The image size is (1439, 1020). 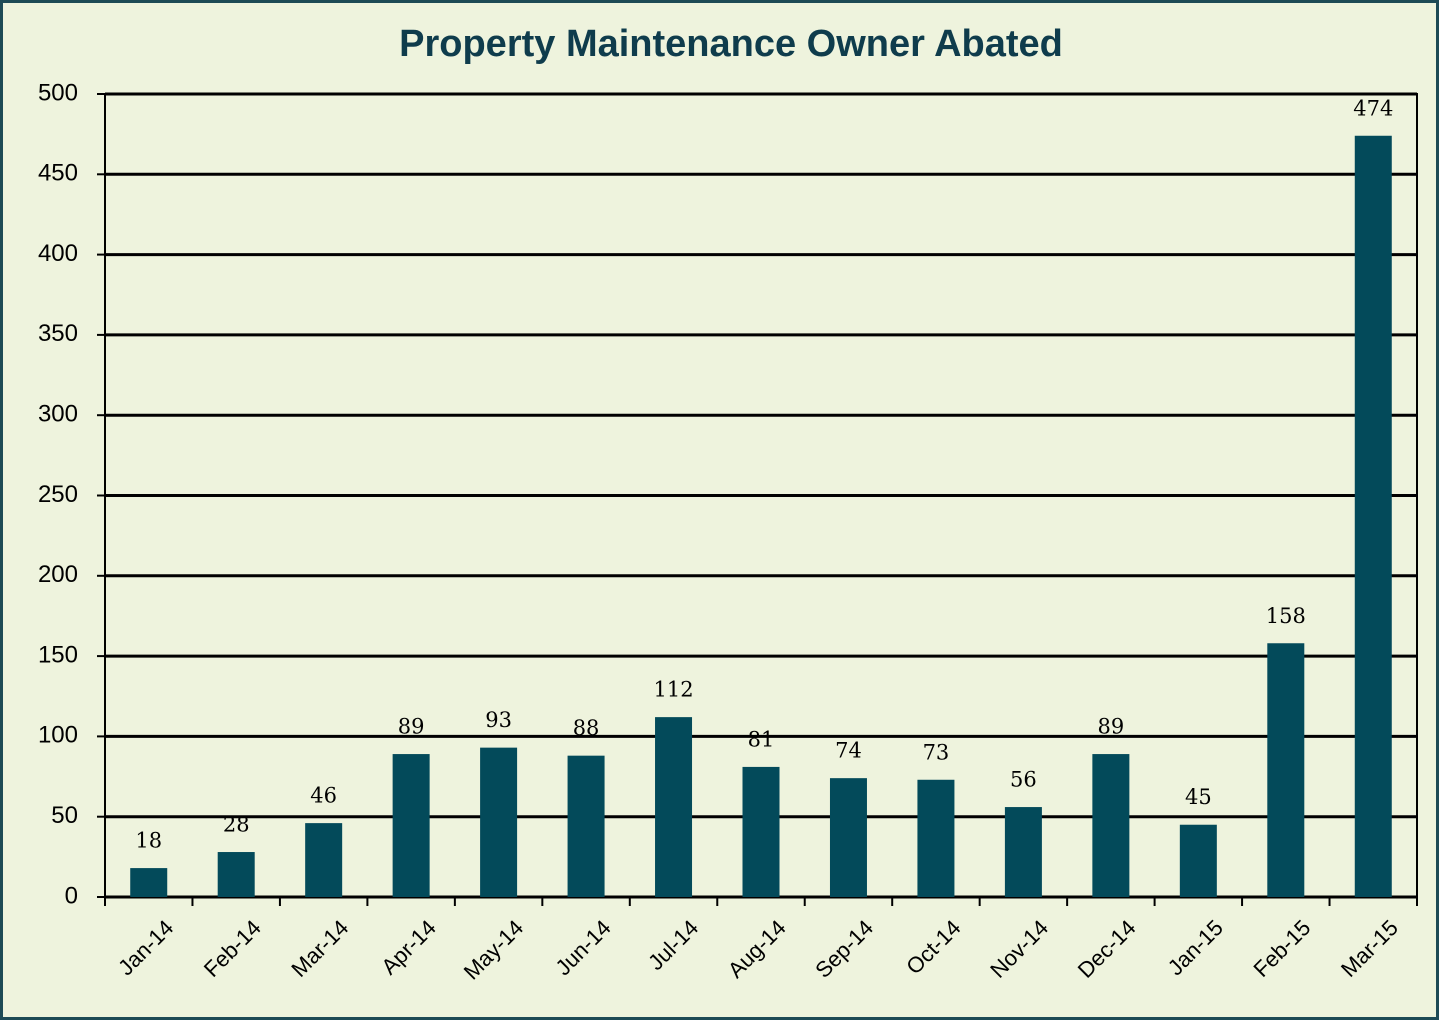 I want to click on data-label: 88, so click(x=586, y=728).